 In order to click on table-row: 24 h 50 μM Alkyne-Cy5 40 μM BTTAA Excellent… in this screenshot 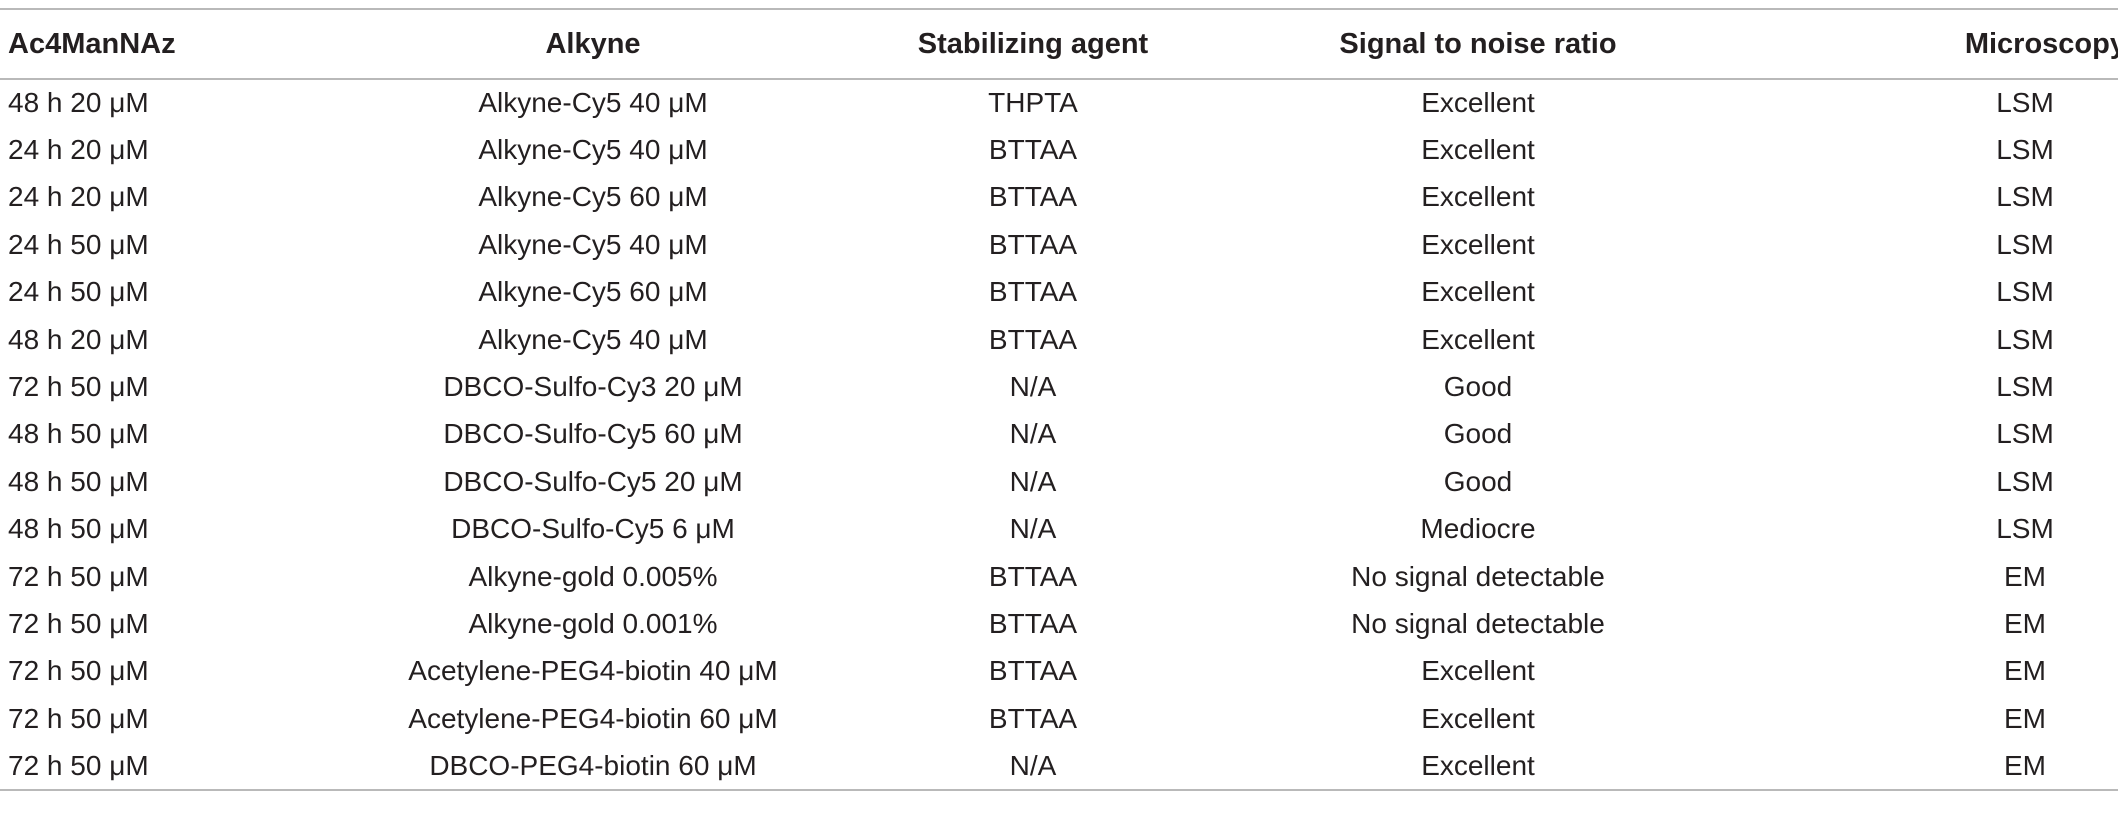, I will do `click(1059, 244)`.